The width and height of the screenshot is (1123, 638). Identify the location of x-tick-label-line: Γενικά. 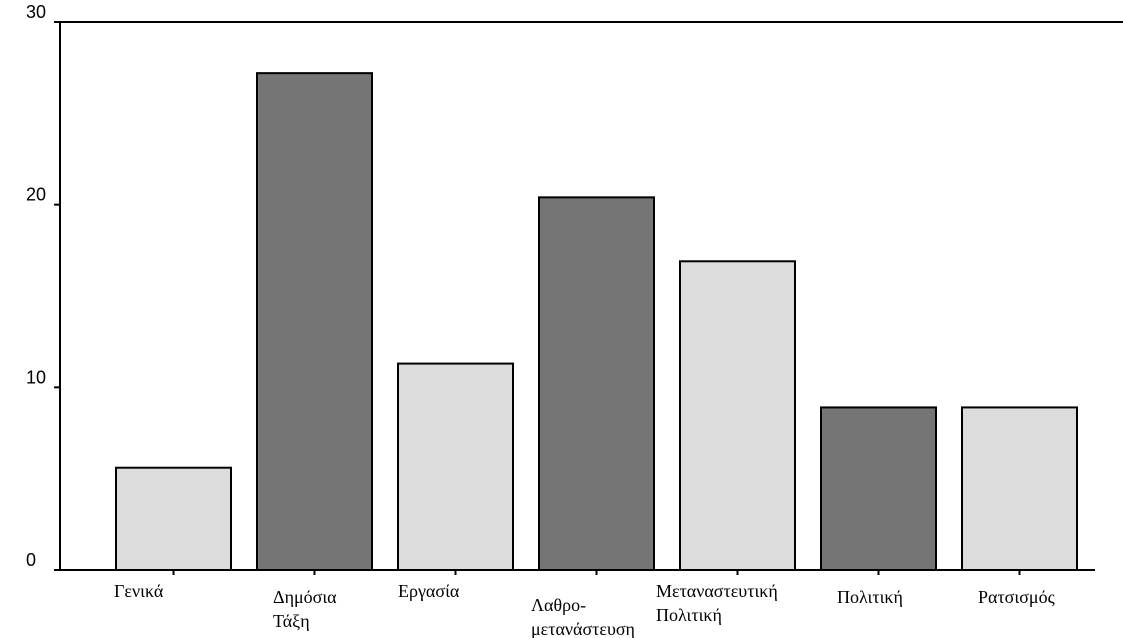
(139, 591).